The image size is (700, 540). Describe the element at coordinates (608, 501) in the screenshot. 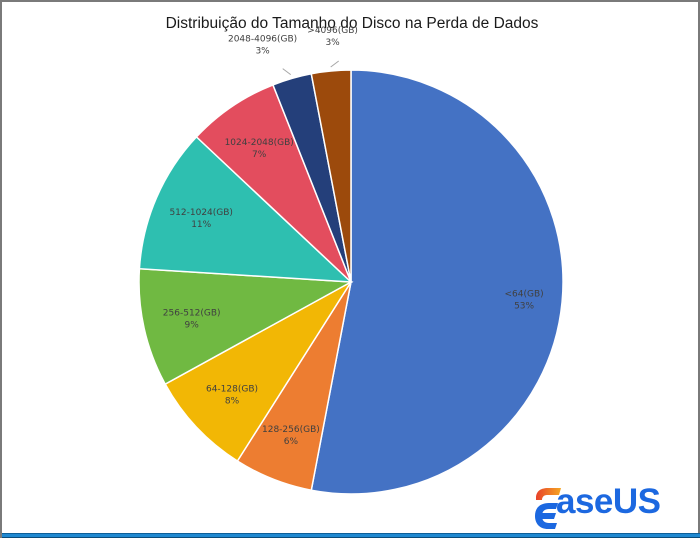

I see `logo-text: aseUS` at that location.